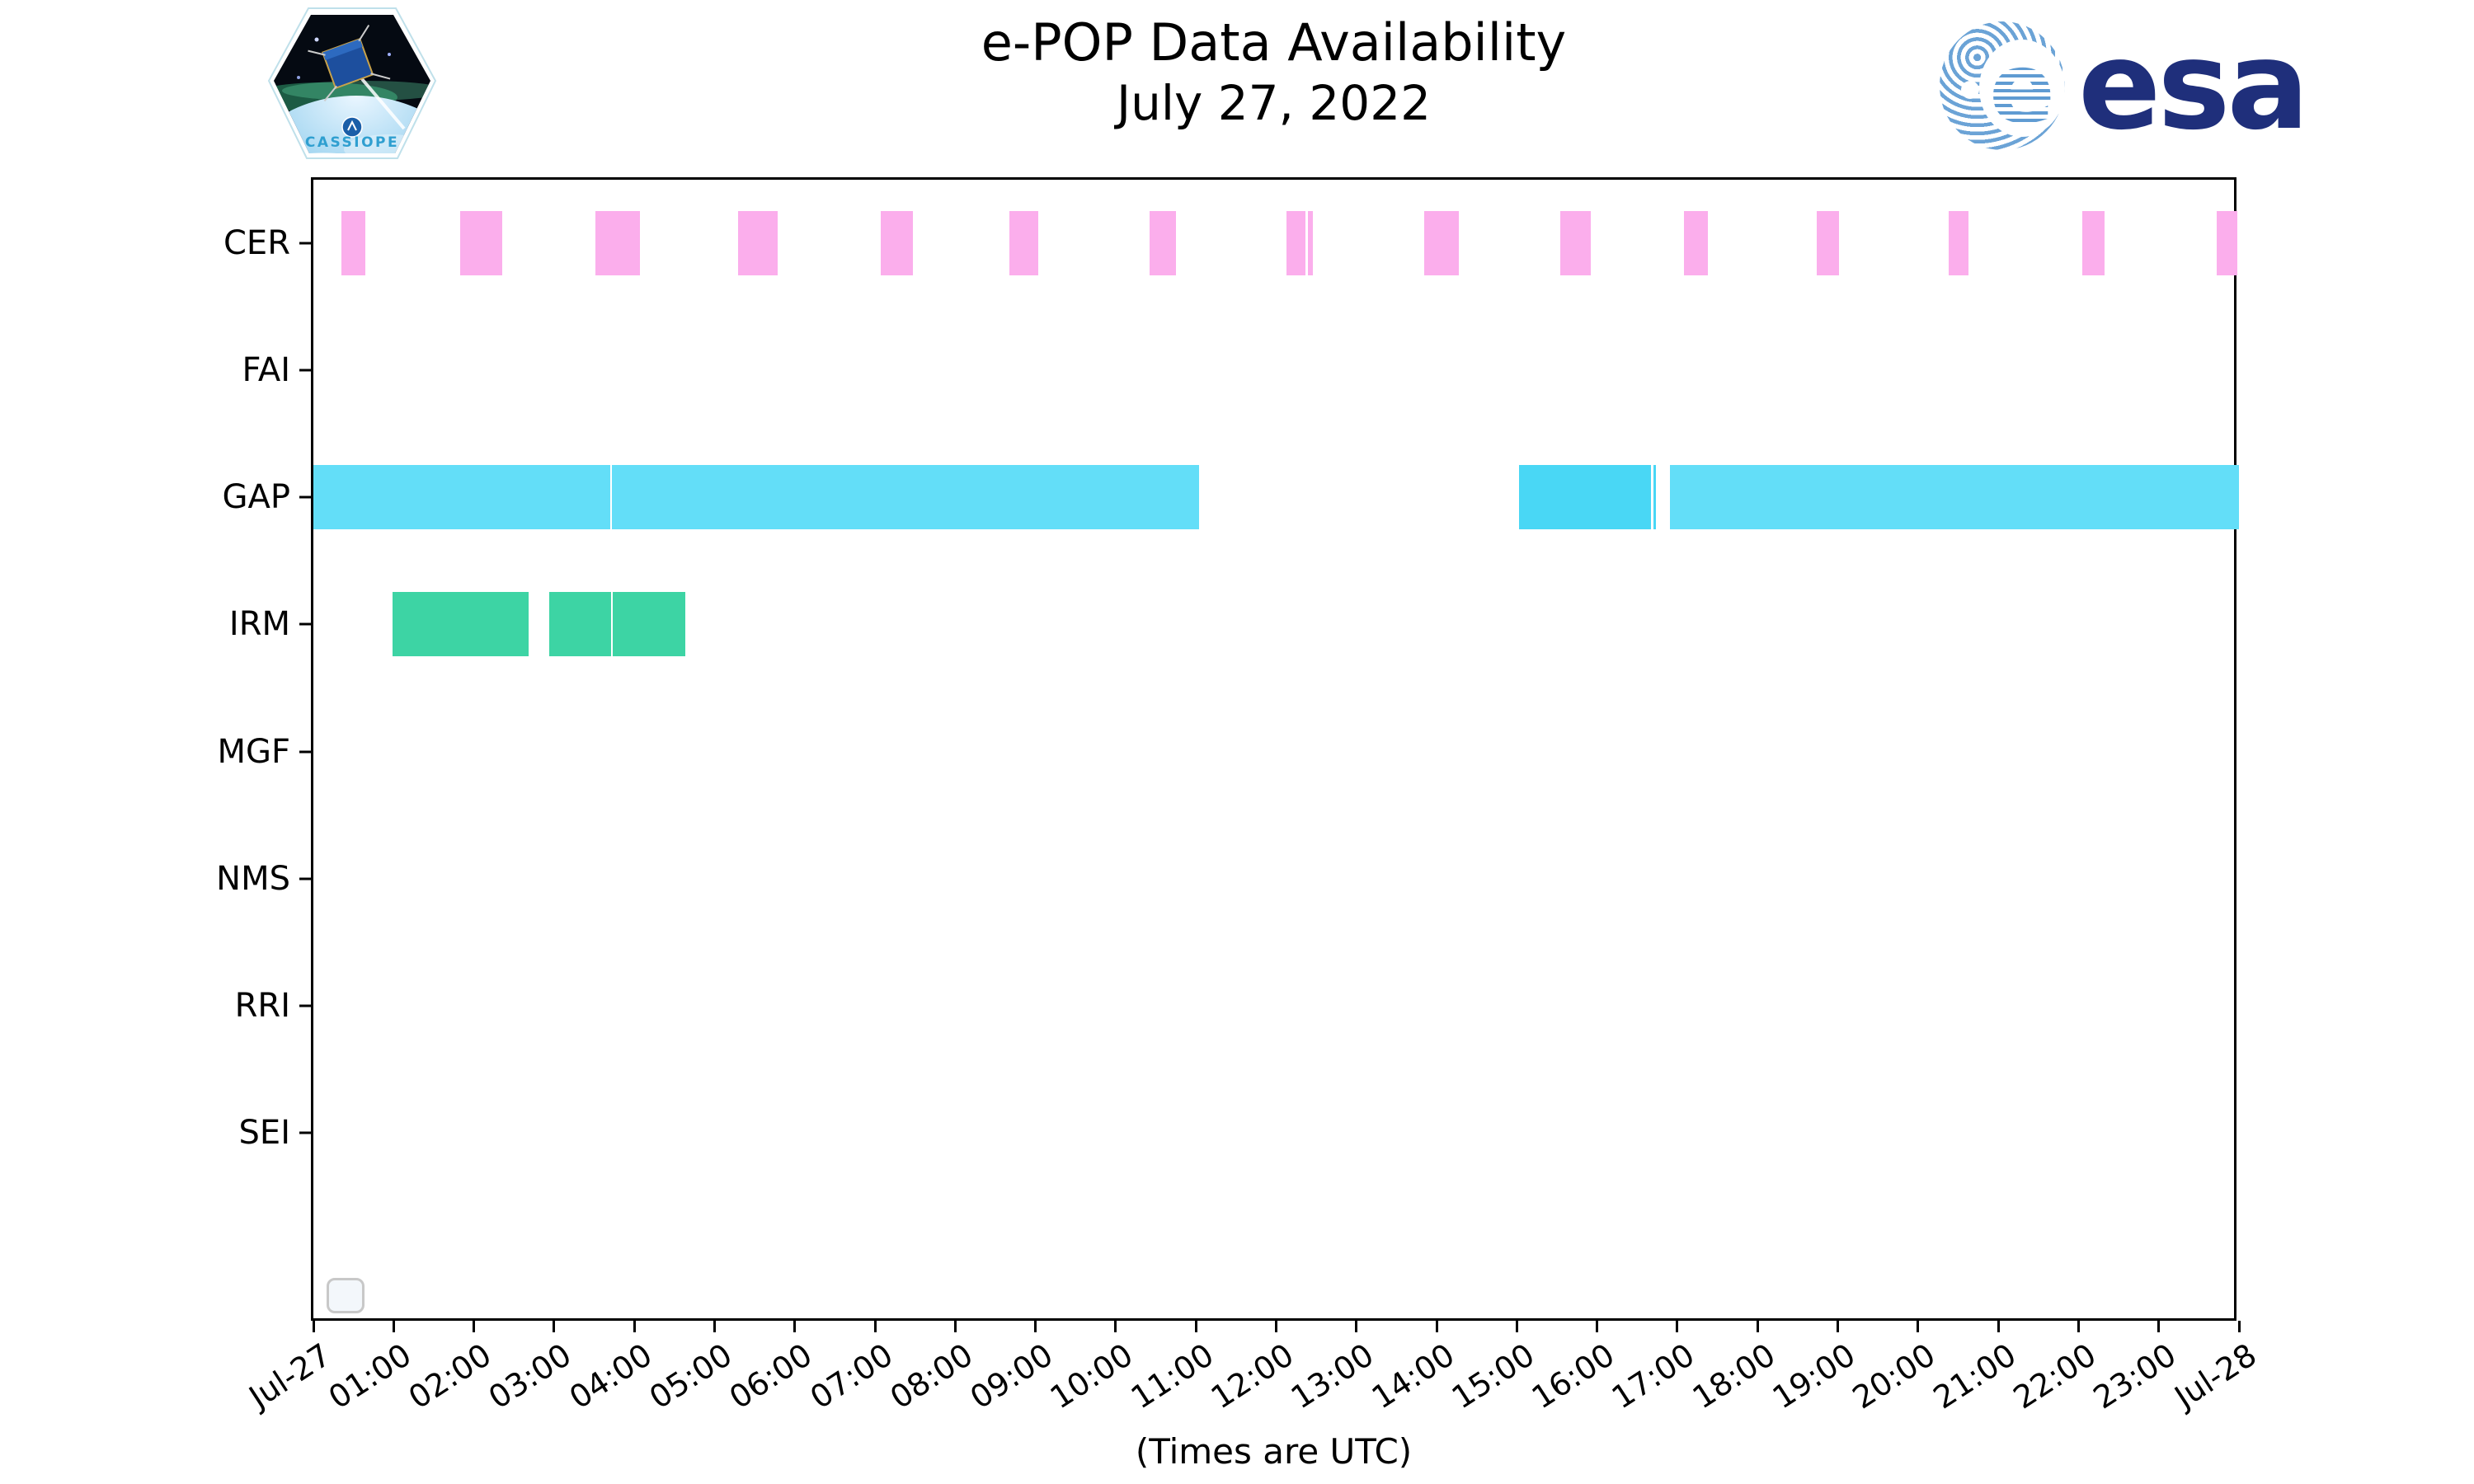  Describe the element at coordinates (1011, 1376) in the screenshot. I see `x-tick-label-0900: 09:00` at that location.